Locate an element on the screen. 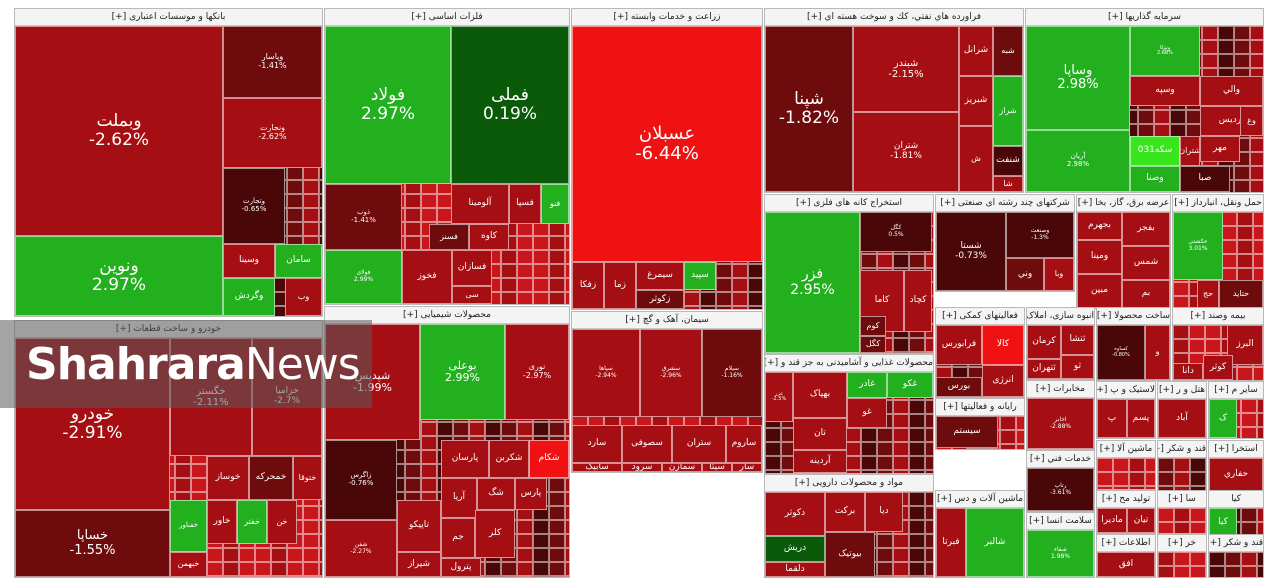  stock-tile: شفاء 1.98% is located at coordinates (1060, 553).